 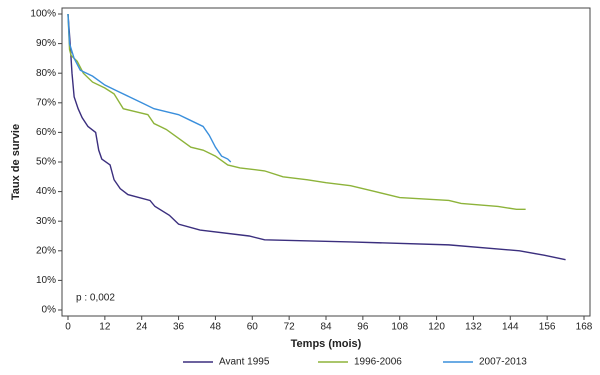 What do you see at coordinates (49, 310) in the screenshot?
I see `y-tick-label: 0%` at bounding box center [49, 310].